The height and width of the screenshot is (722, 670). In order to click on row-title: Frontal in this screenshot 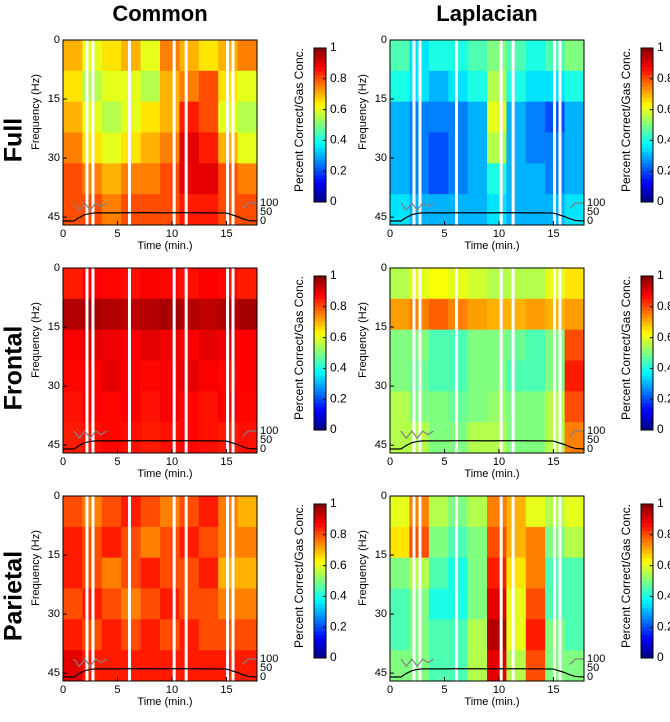, I will do `click(14, 368)`.